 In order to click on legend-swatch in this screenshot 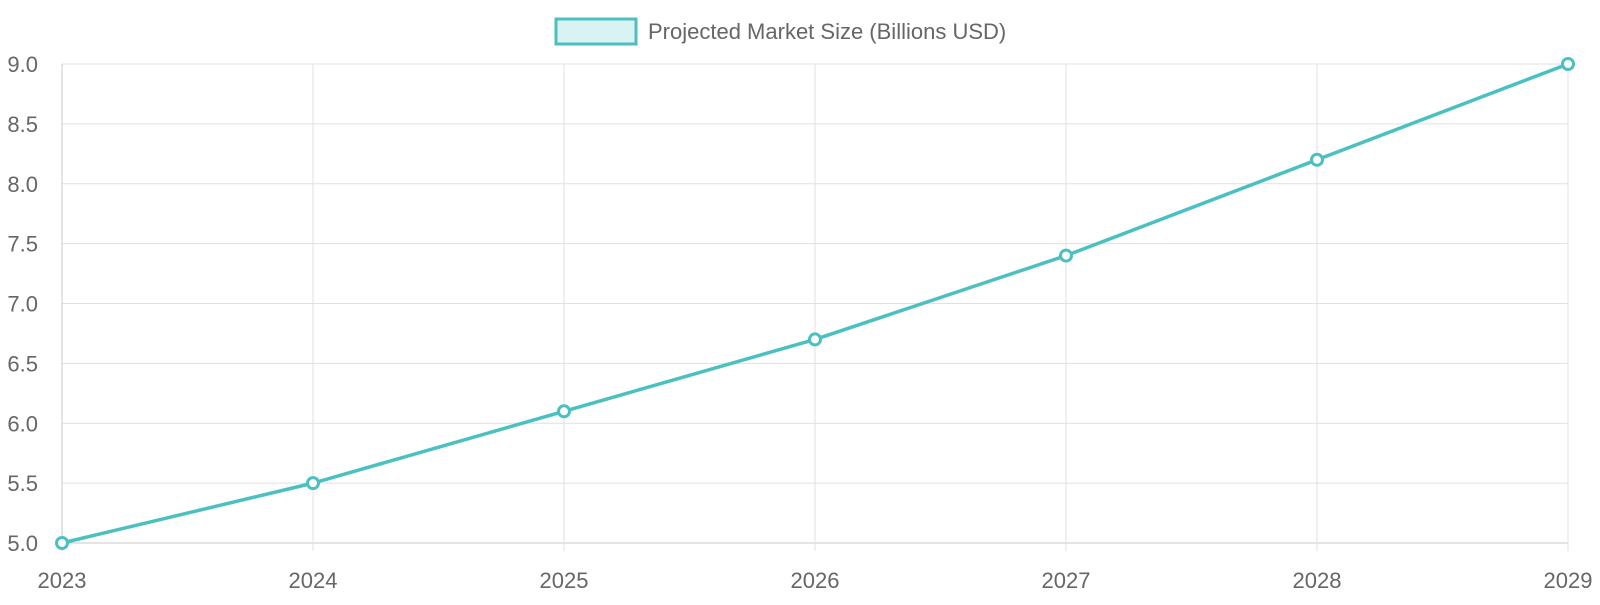, I will do `click(596, 31)`.